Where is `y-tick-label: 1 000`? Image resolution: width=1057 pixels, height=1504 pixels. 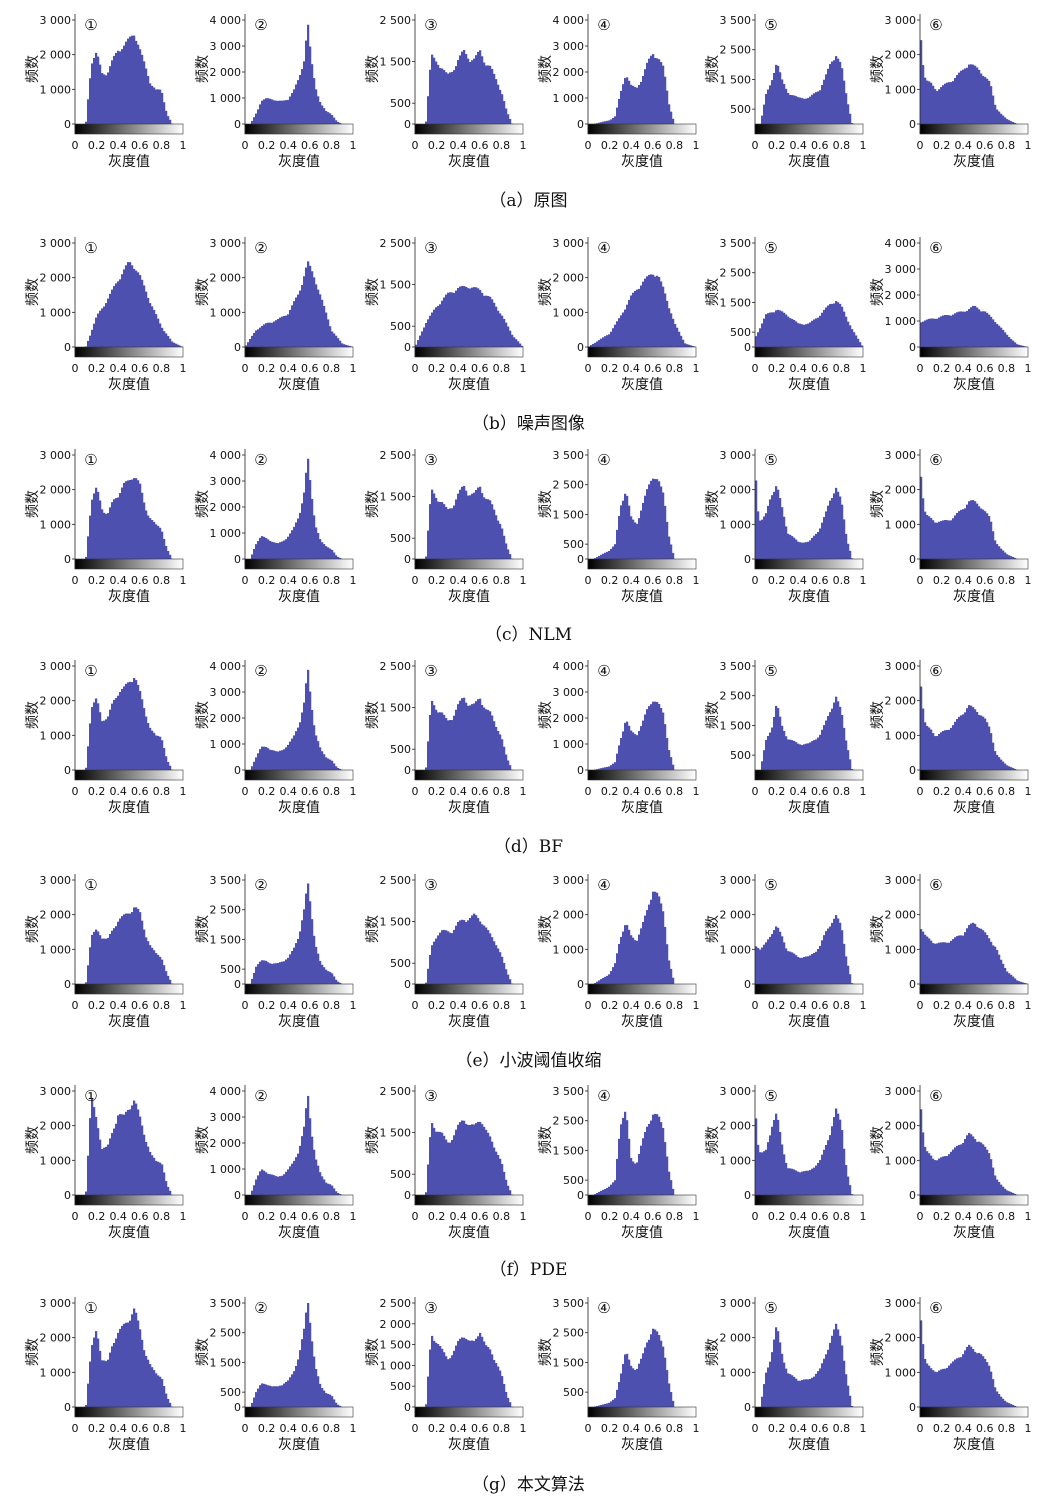 y-tick-label: 1 000 is located at coordinates (56, 1372).